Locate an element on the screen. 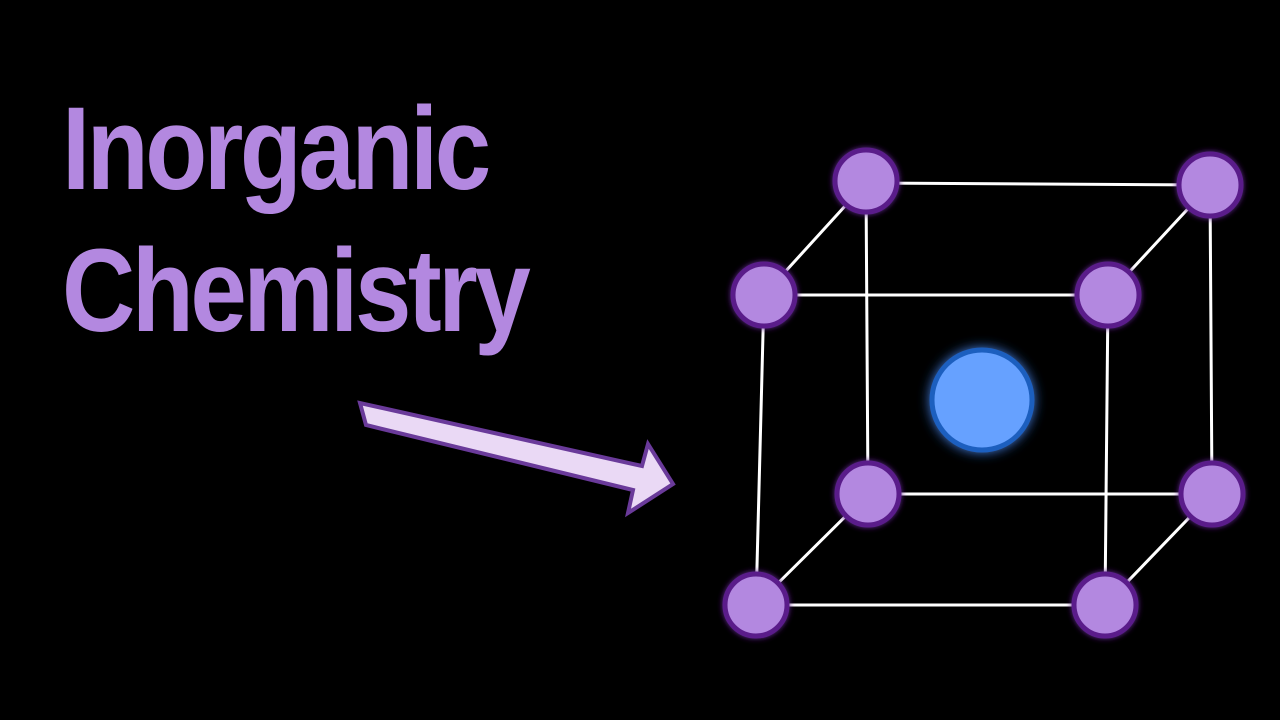  title-line-inorganic: Inorganic is located at coordinates (276, 149).